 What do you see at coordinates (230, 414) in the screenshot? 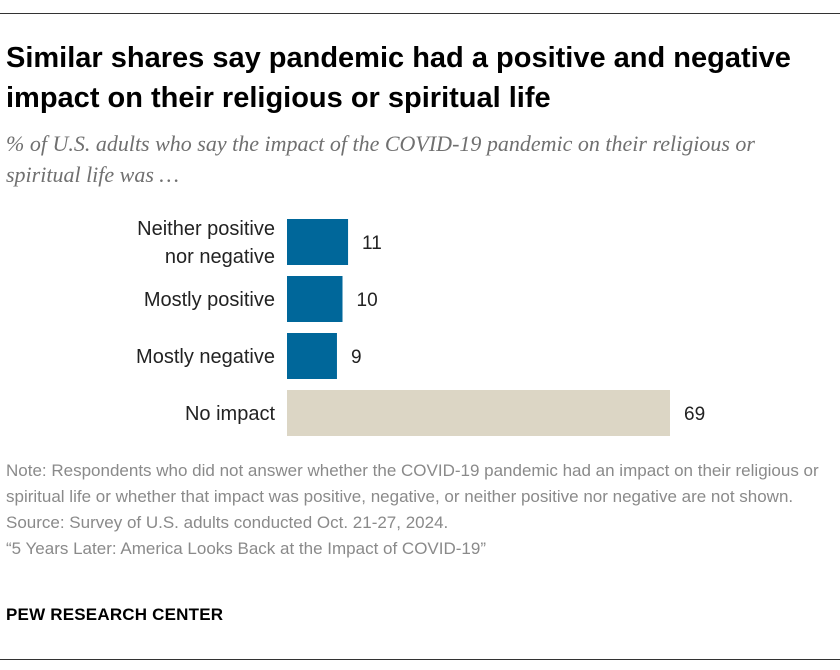
I see `category-label-3-0: No impact` at bounding box center [230, 414].